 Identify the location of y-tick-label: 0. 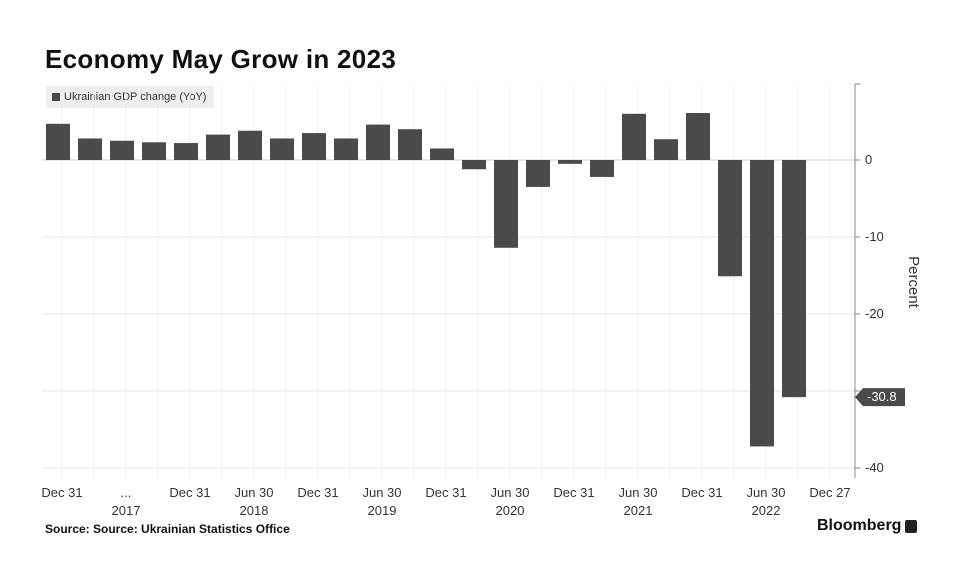
(868, 159).